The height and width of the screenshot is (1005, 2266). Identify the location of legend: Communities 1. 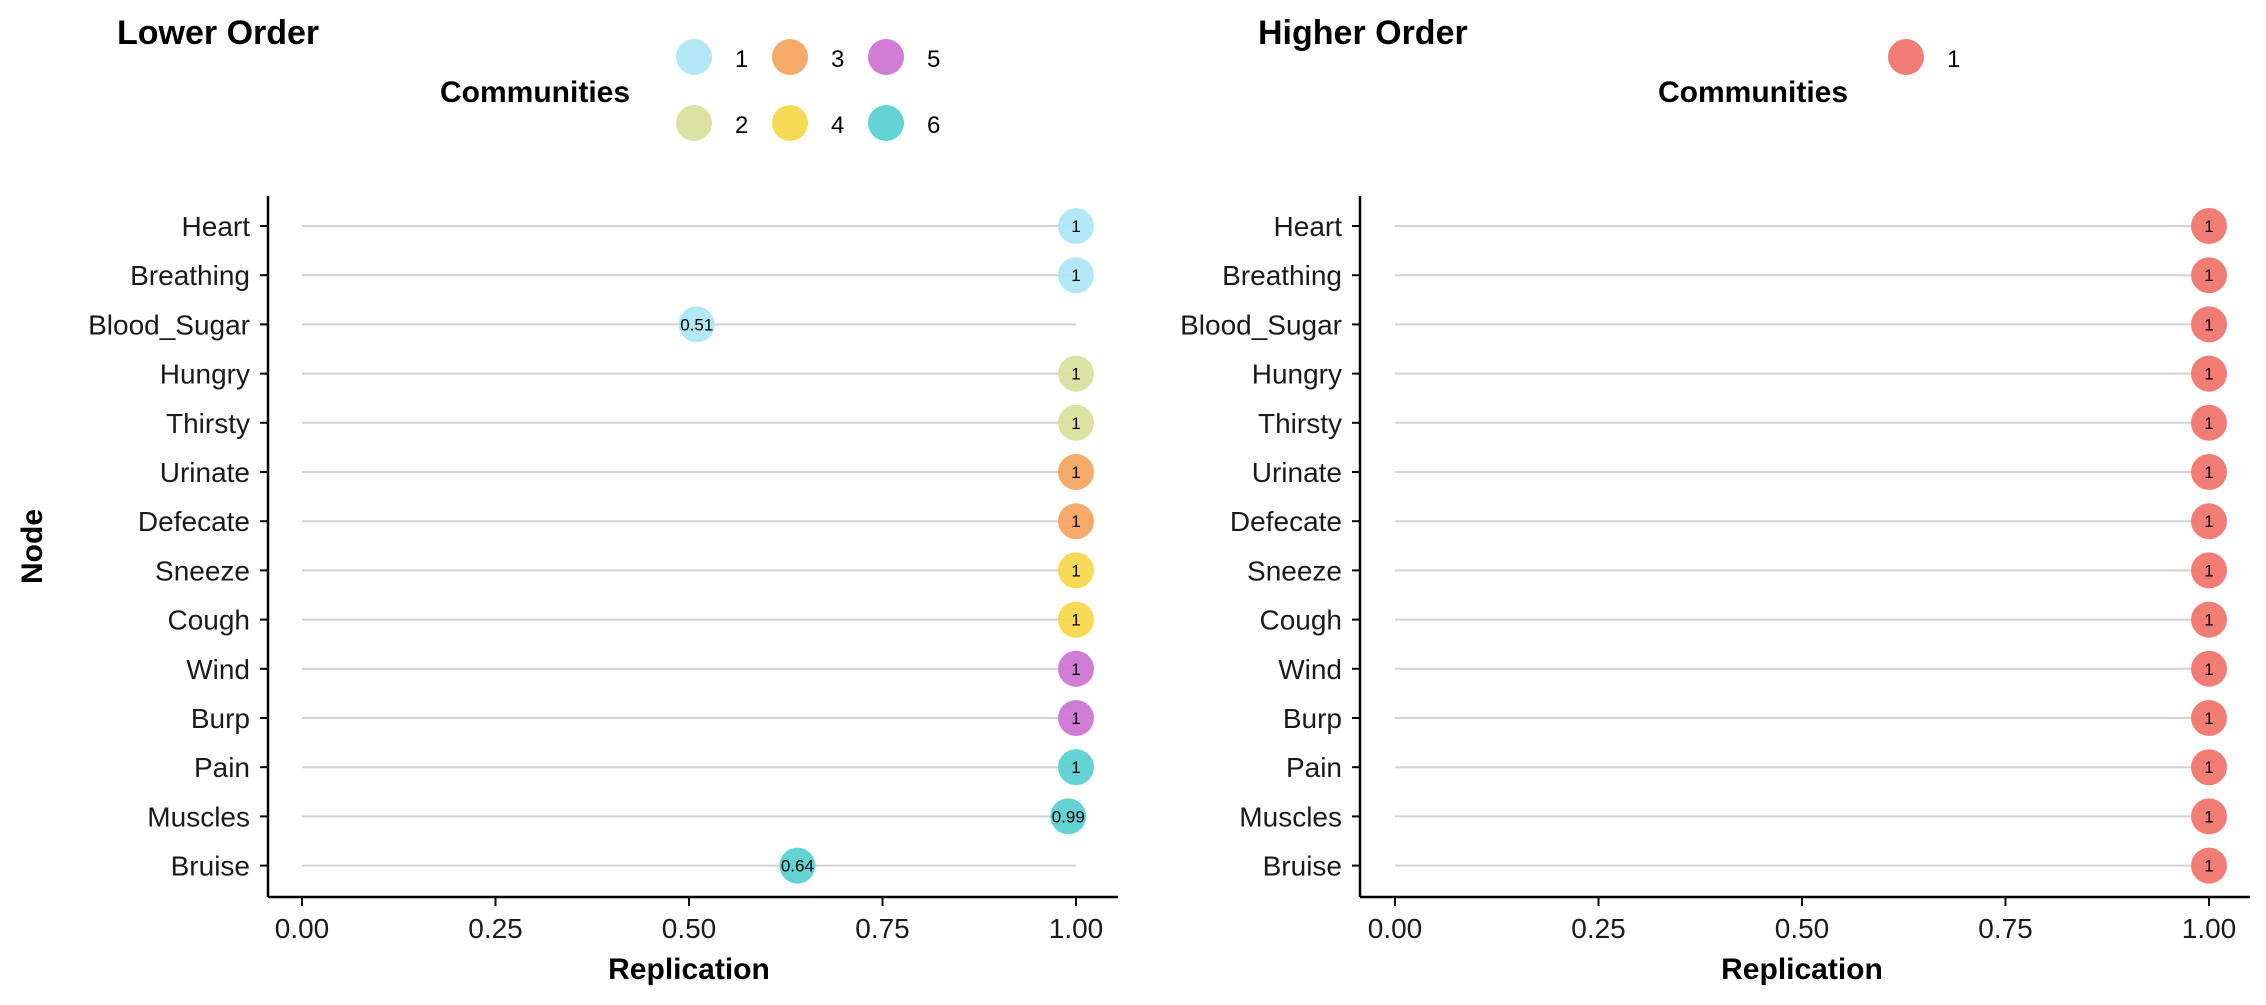
(1809, 74).